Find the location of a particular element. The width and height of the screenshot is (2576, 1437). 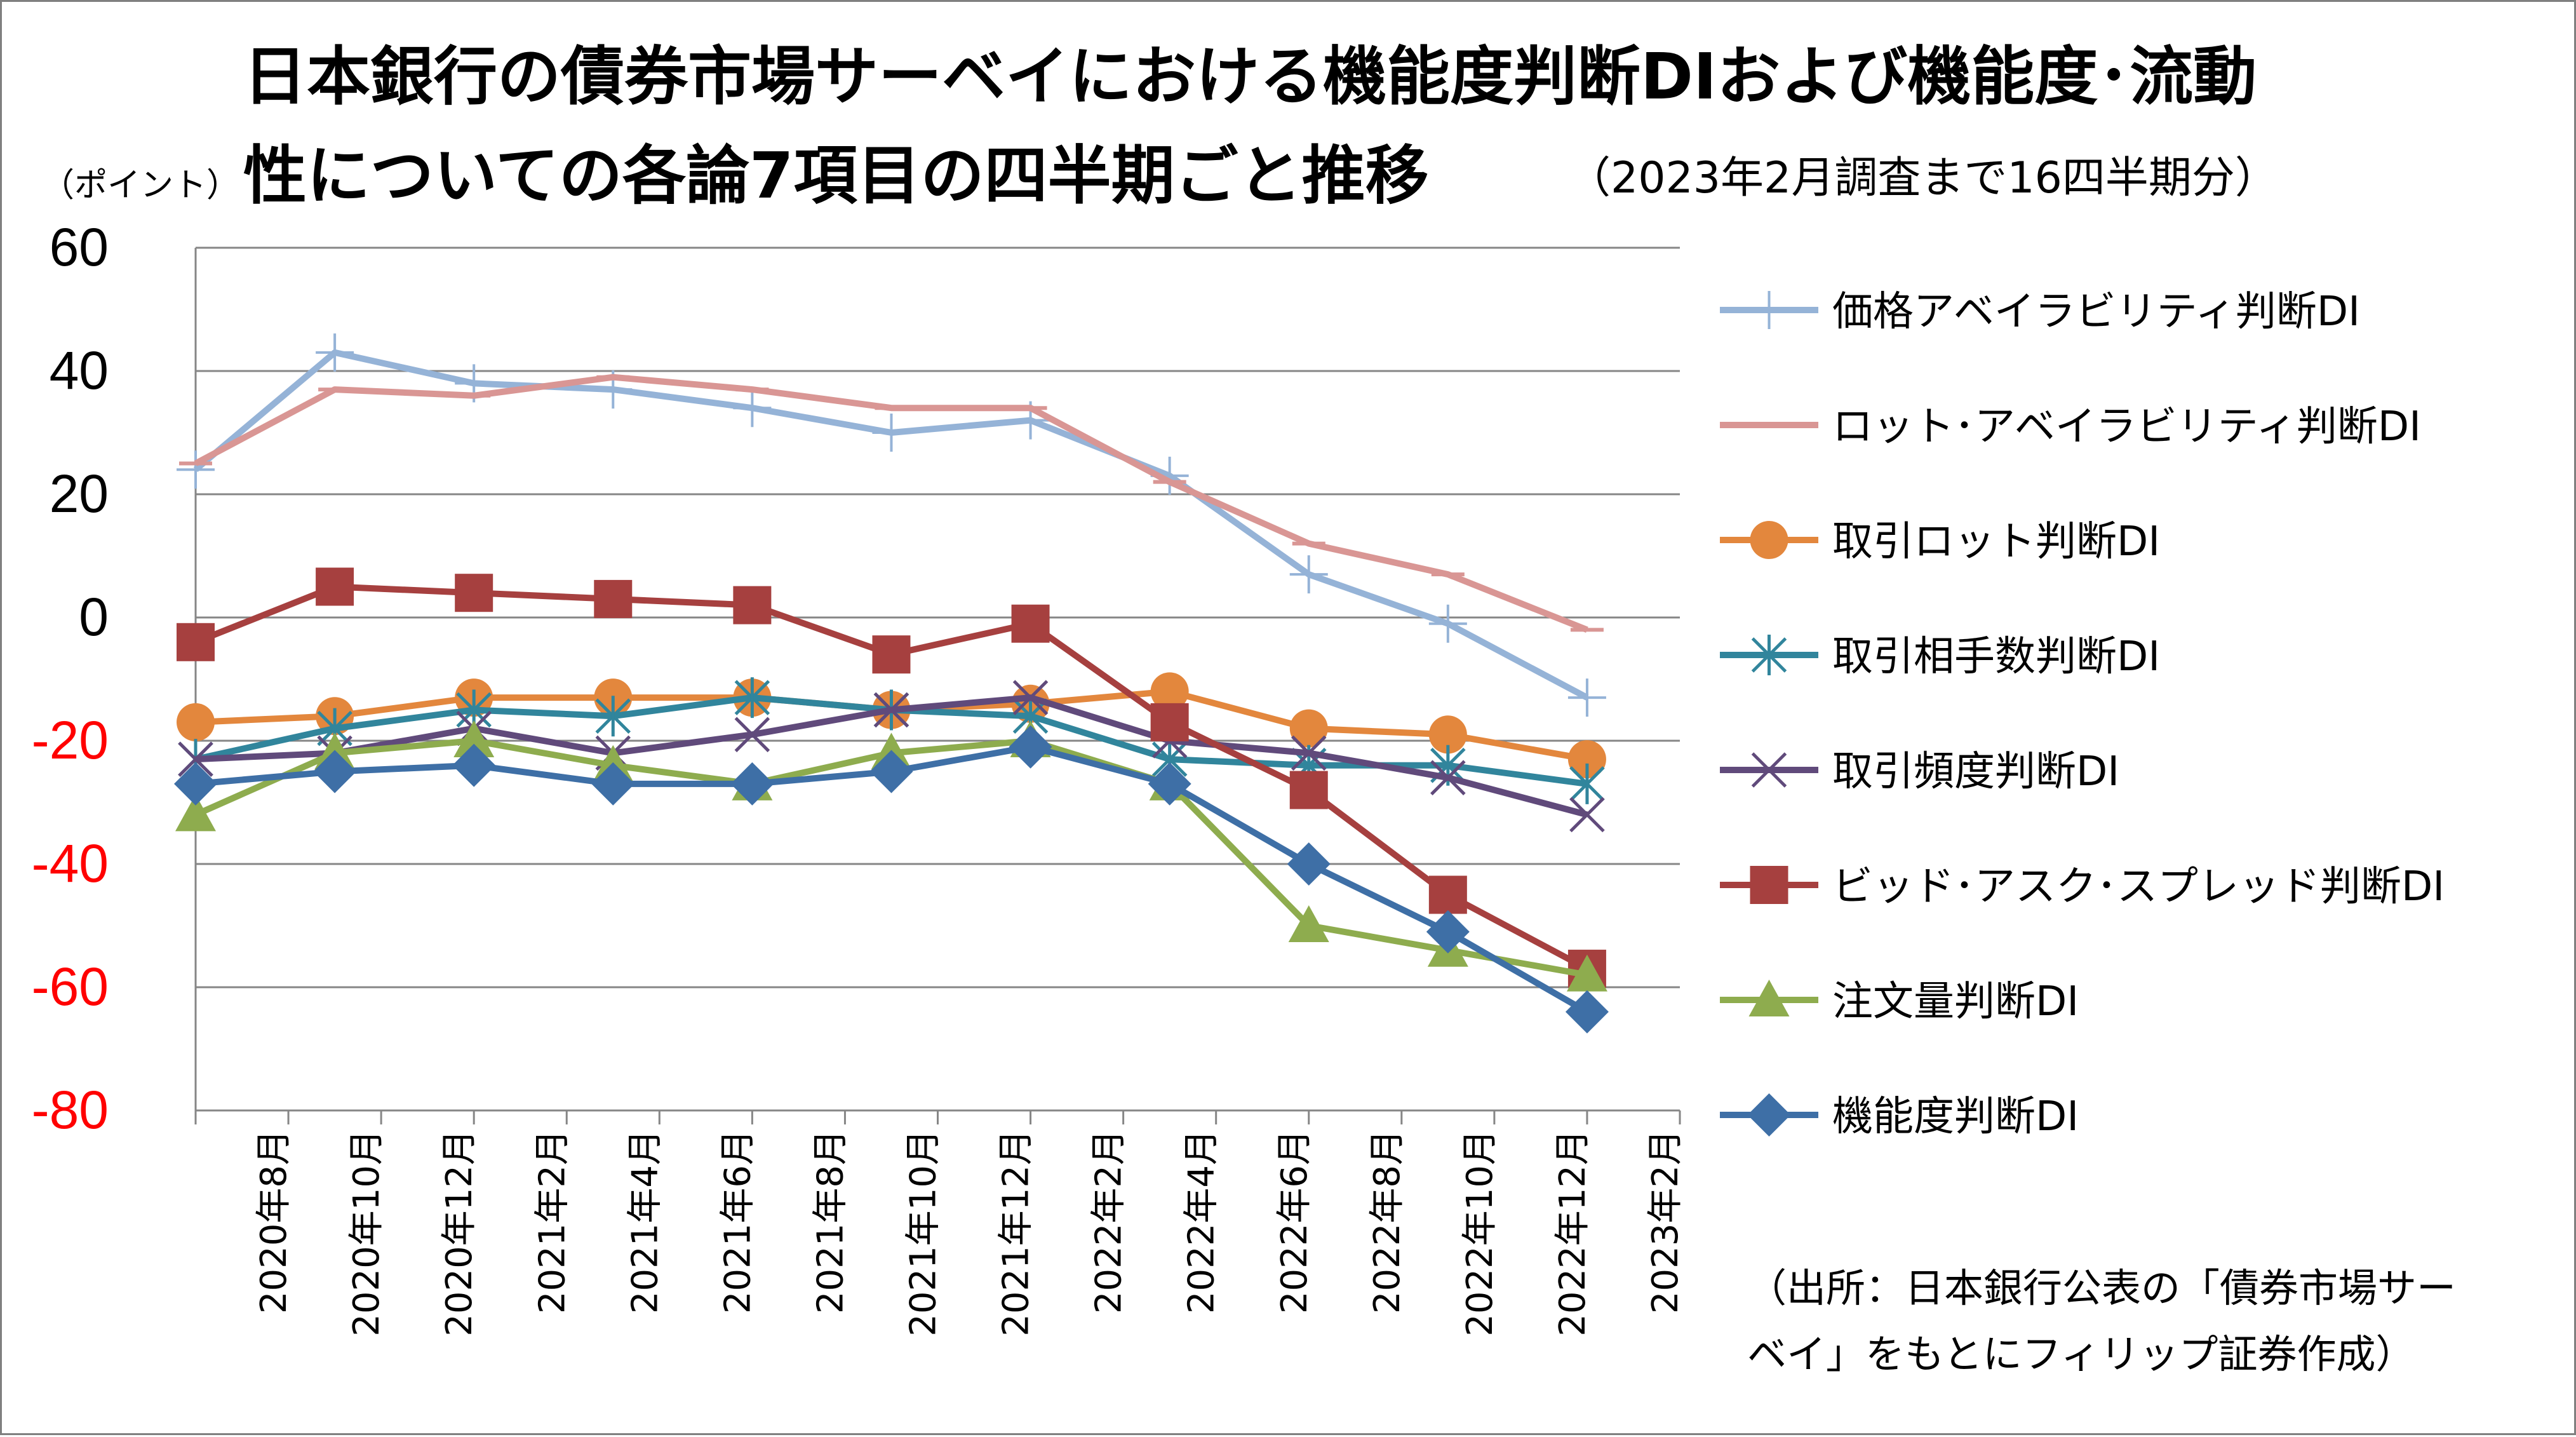

chart-title-line1: 日本銀行の債券市場サーベイにおける機能度判断DIおよび機能度･流動 is located at coordinates (1250, 76).